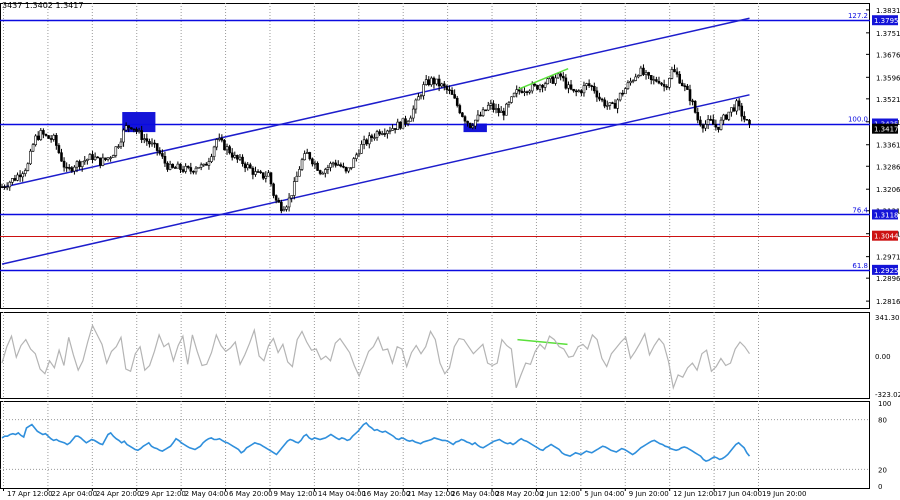  Describe the element at coordinates (858, 120) in the screenshot. I see `level-prefix-label: 100.0` at that location.